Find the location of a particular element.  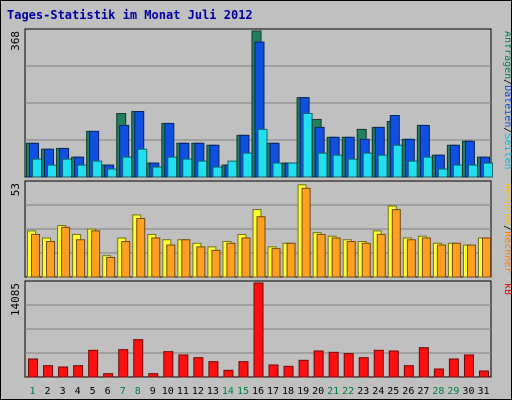

panel-top-side-label-part: Seiten is located at coordinates (506, 151).